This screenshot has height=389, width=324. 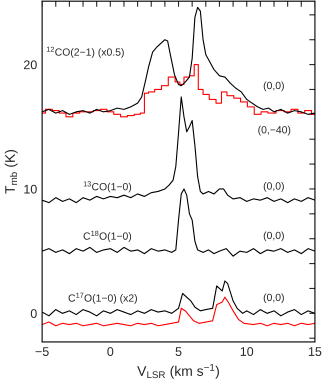 I want to click on y-tick-label: 0, so click(x=33, y=313).